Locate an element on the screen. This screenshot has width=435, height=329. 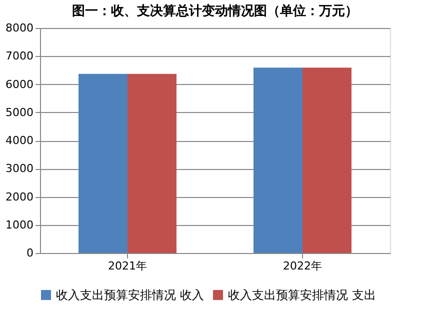
y-tick-label: 7000 is located at coordinates (20, 56).